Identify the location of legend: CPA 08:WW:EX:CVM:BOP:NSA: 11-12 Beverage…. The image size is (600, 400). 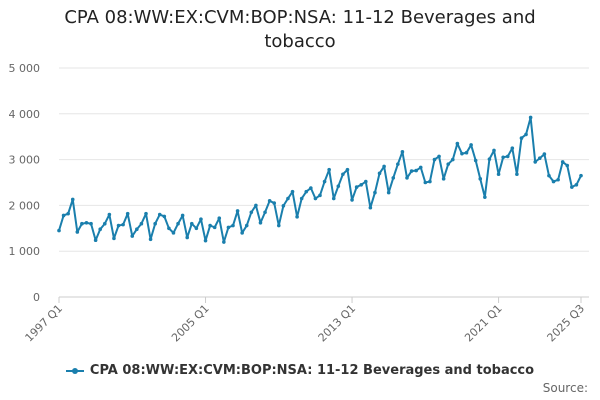
(300, 370).